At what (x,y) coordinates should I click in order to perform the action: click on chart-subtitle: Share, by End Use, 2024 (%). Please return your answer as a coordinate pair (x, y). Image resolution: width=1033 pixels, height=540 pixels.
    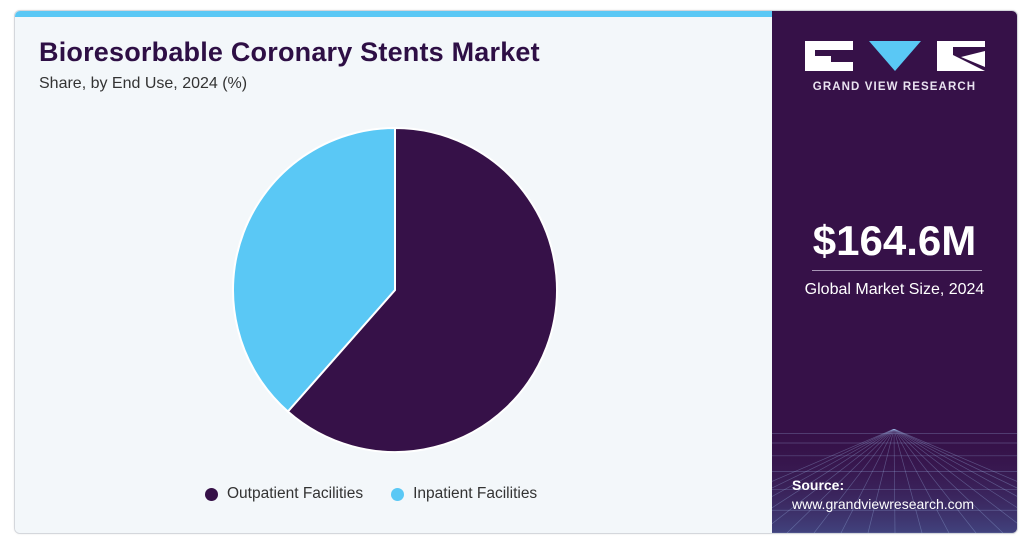
    Looking at the image, I should click on (143, 83).